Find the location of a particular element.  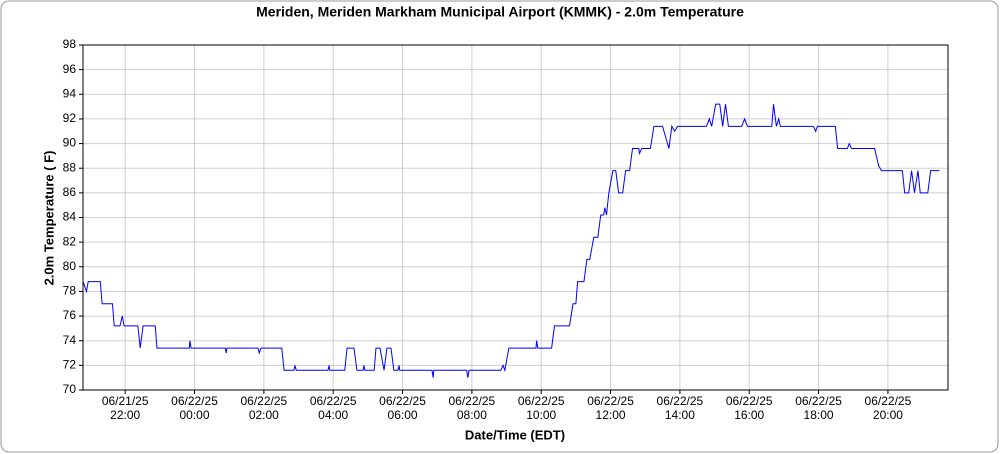

x-tick-label: 00:00 is located at coordinates (195, 415).